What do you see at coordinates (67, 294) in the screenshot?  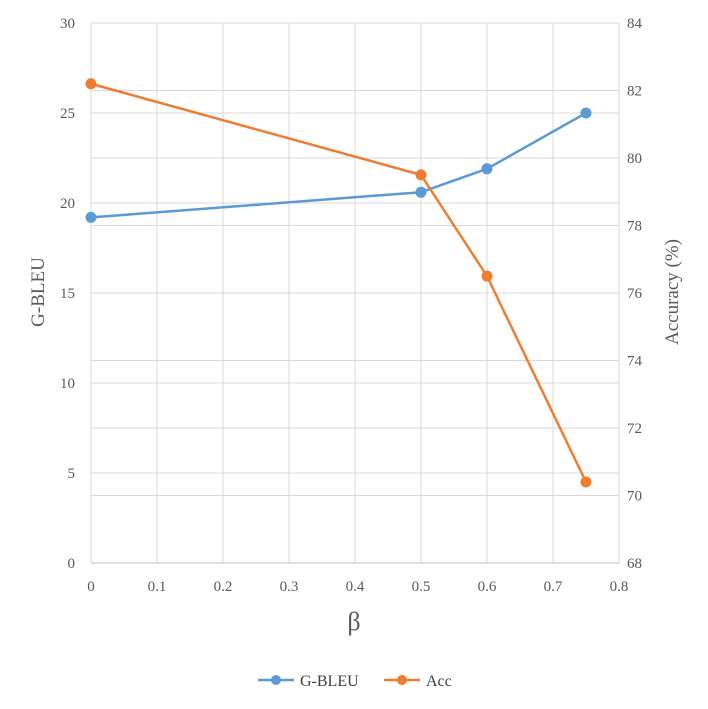 I see `y-left-tick-label: 15` at bounding box center [67, 294].